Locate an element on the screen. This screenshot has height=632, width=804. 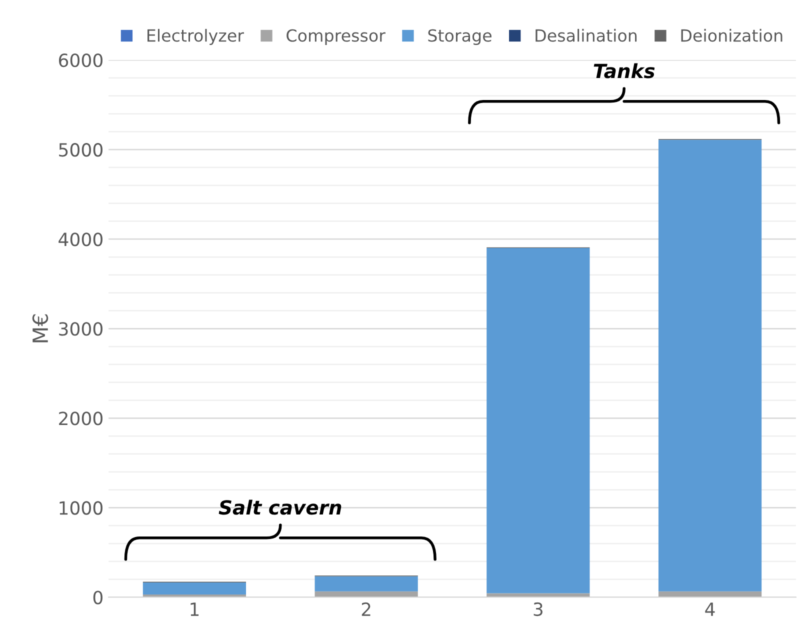
y-tick-label: 0 is located at coordinates (97, 597).